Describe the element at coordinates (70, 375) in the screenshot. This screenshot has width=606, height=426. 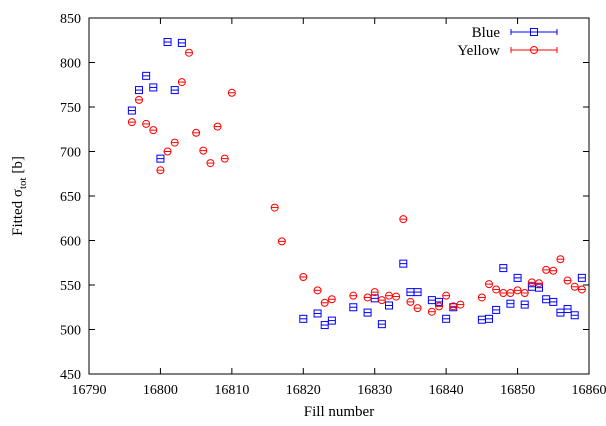
I see `y-tick-label: 450` at that location.